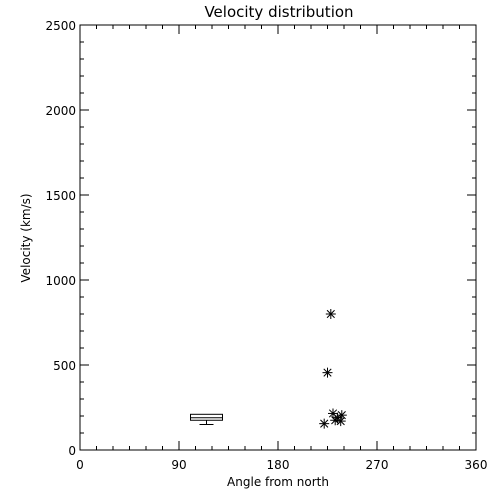 The width and height of the screenshot is (500, 500). Describe the element at coordinates (178, 465) in the screenshot. I see `x-tick-label: 90` at that location.